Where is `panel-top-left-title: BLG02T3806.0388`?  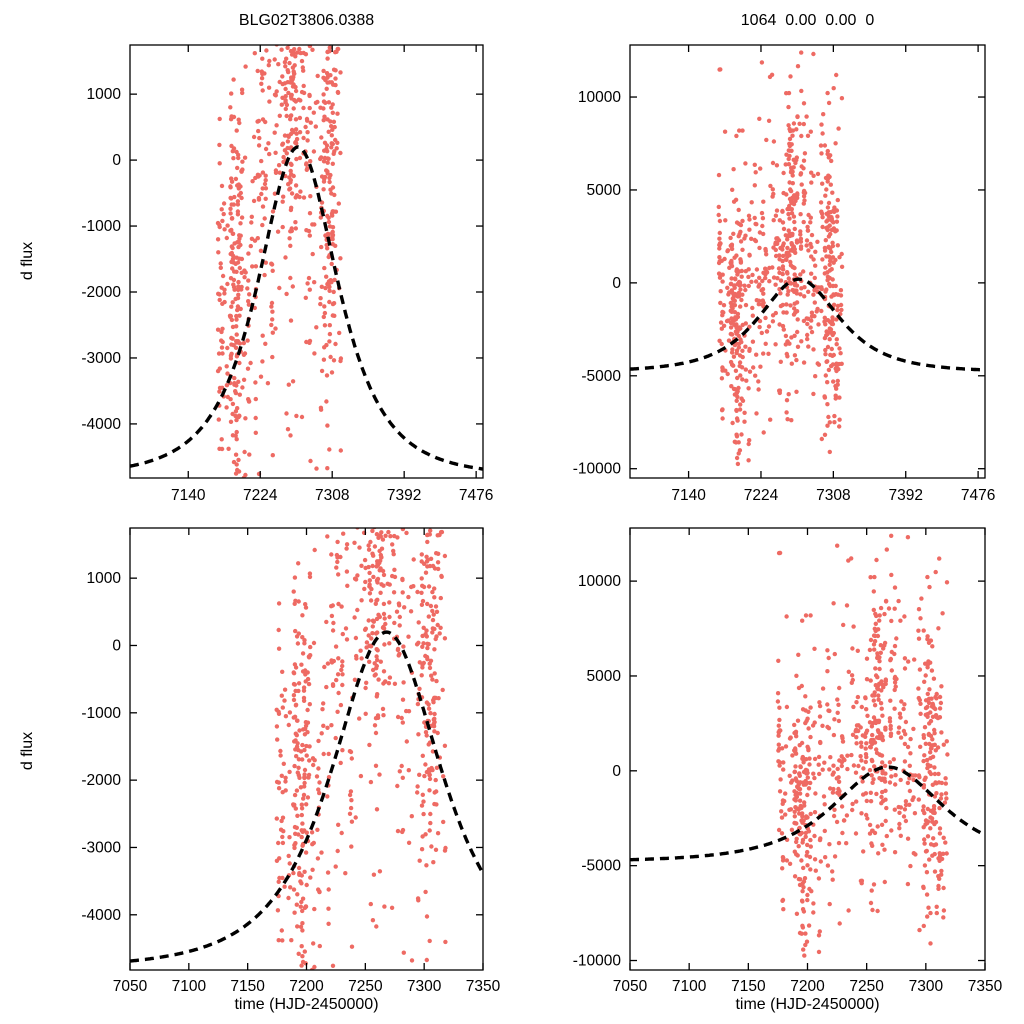 panel-top-left-title: BLG02T3806.0388 is located at coordinates (306, 20).